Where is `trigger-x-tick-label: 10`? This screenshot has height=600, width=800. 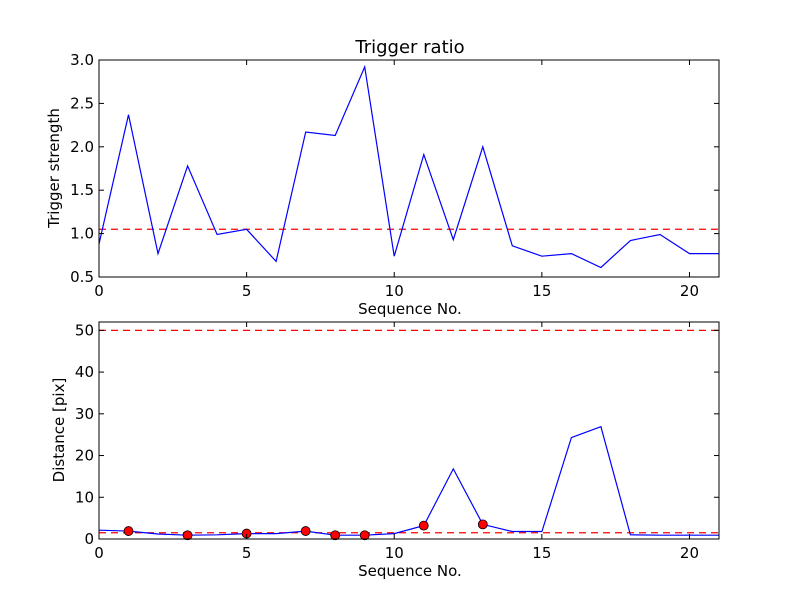
trigger-x-tick-label: 10 is located at coordinates (394, 291).